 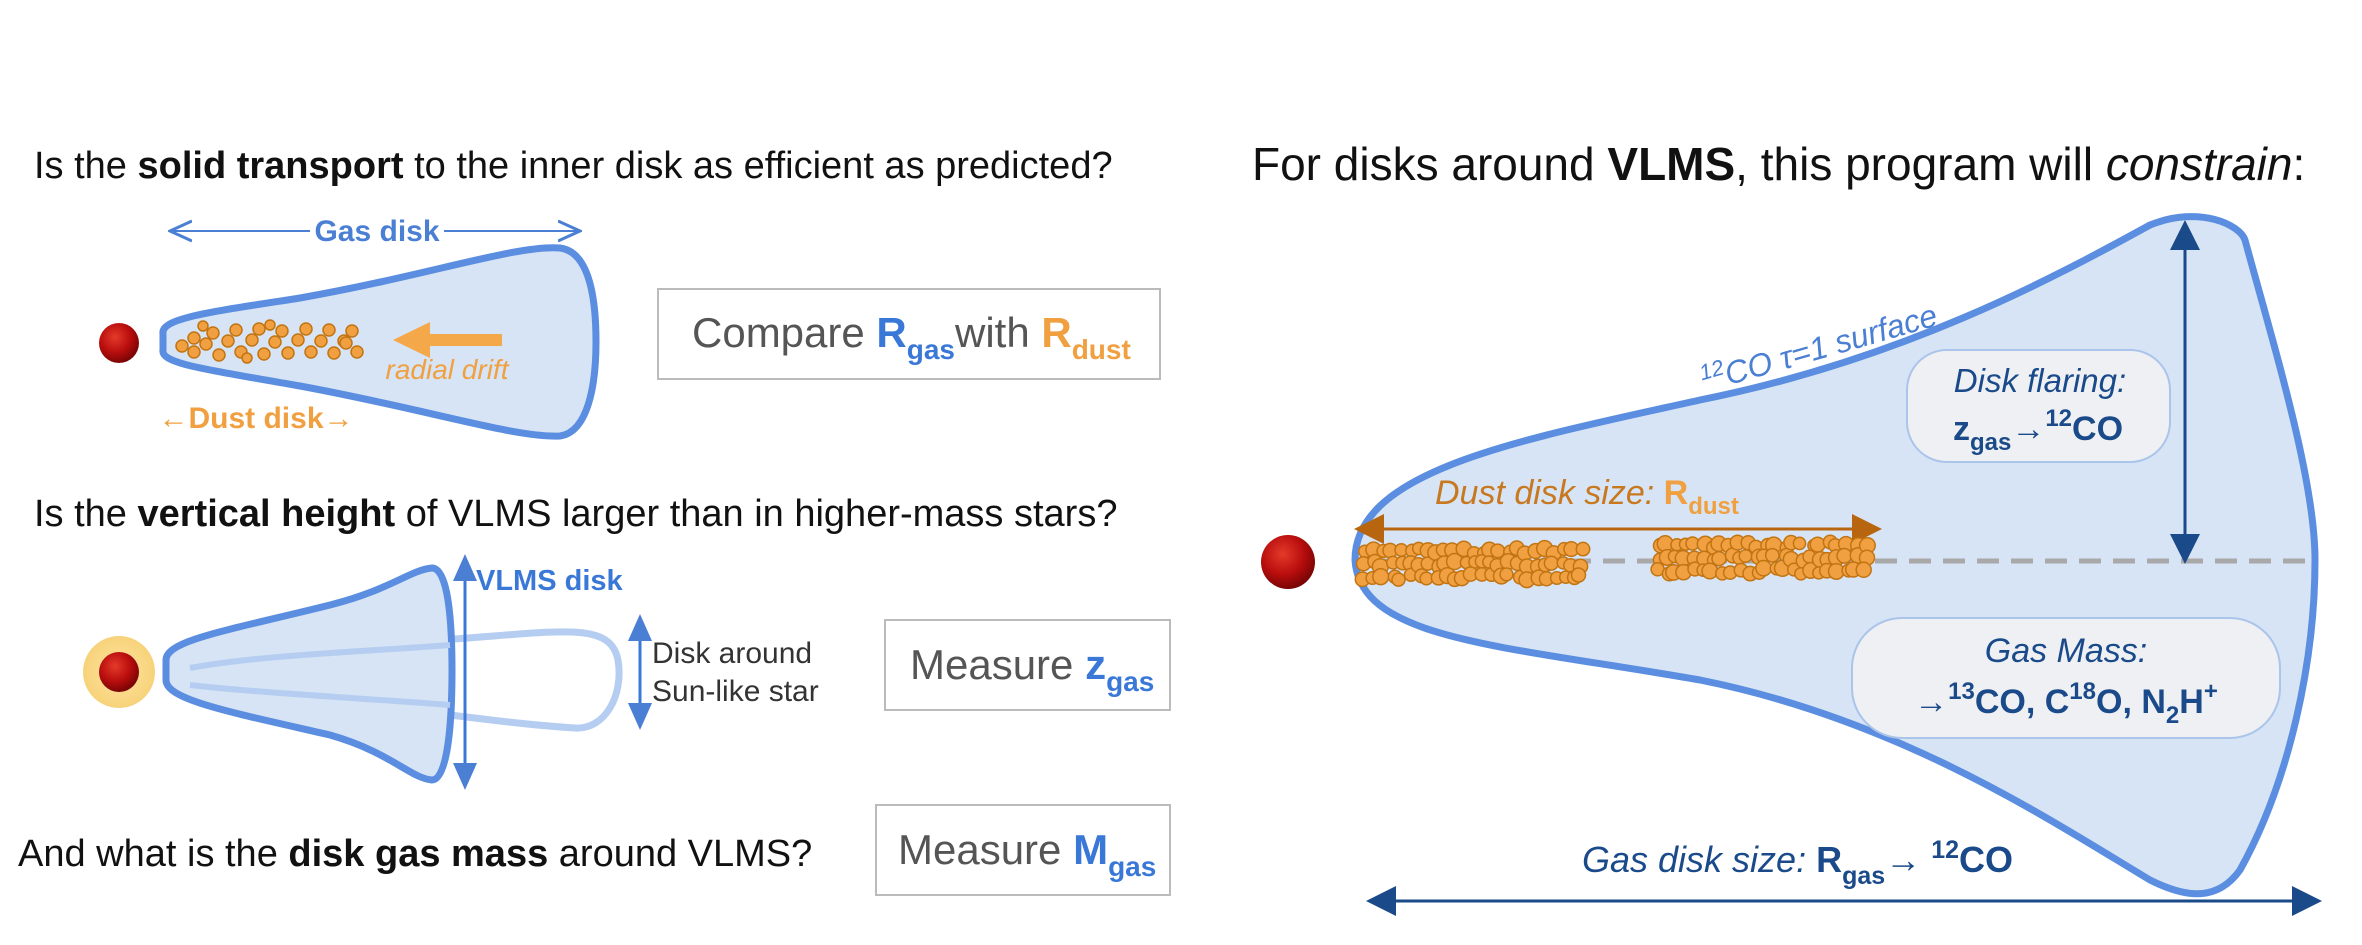 I want to click on compare-box: Compare Rgaswith Rdust, so click(x=909, y=334).